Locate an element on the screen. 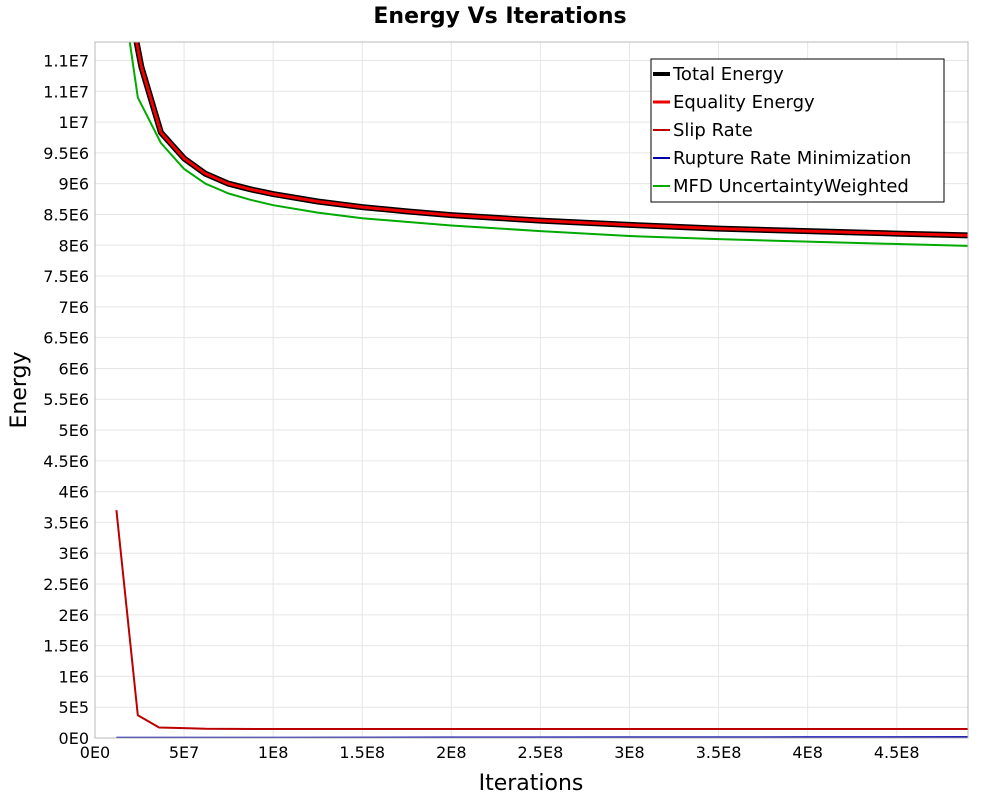 This screenshot has height=800, width=1000. y-tick-label: 5E6 is located at coordinates (74, 430).